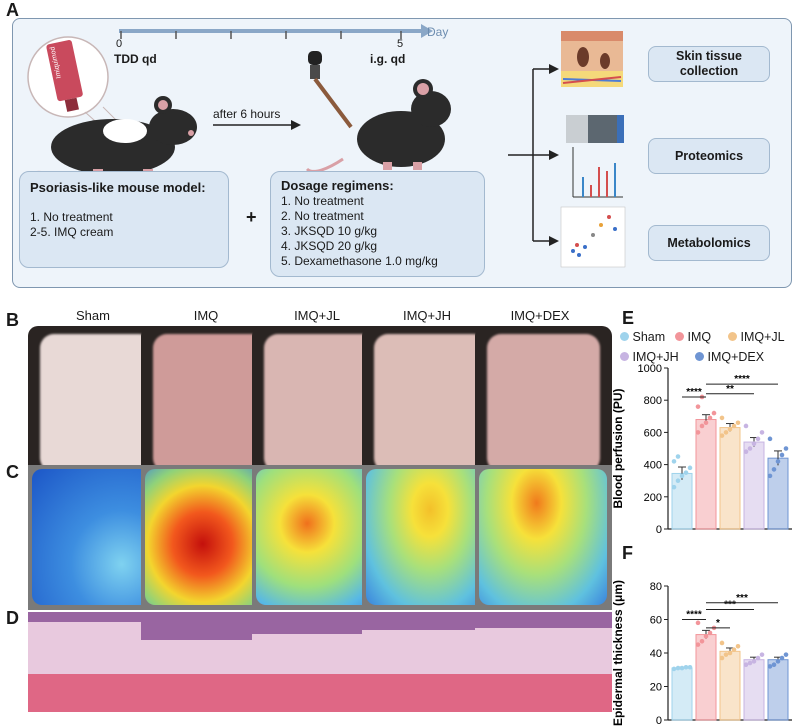 The image size is (800, 726). Describe the element at coordinates (359, 261) in the screenshot. I see `dosage-item: 5. Dexamethasone 1.0 mg/kg` at that location.